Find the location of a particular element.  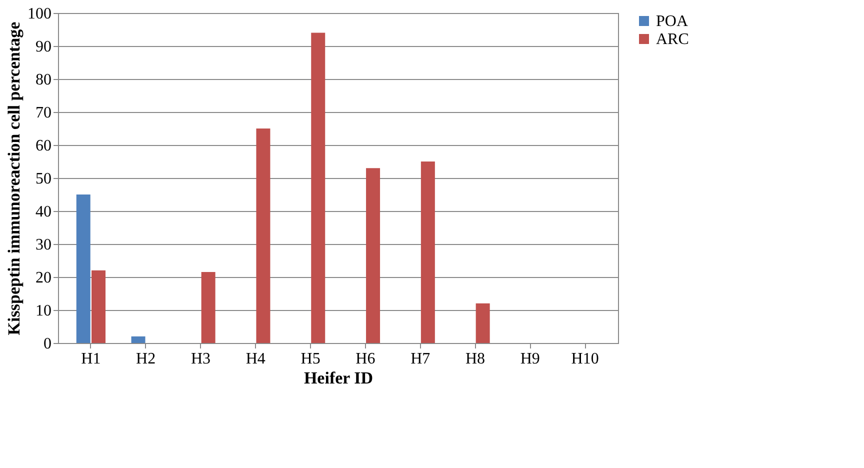

y-tick-label: 70 is located at coordinates (44, 113).